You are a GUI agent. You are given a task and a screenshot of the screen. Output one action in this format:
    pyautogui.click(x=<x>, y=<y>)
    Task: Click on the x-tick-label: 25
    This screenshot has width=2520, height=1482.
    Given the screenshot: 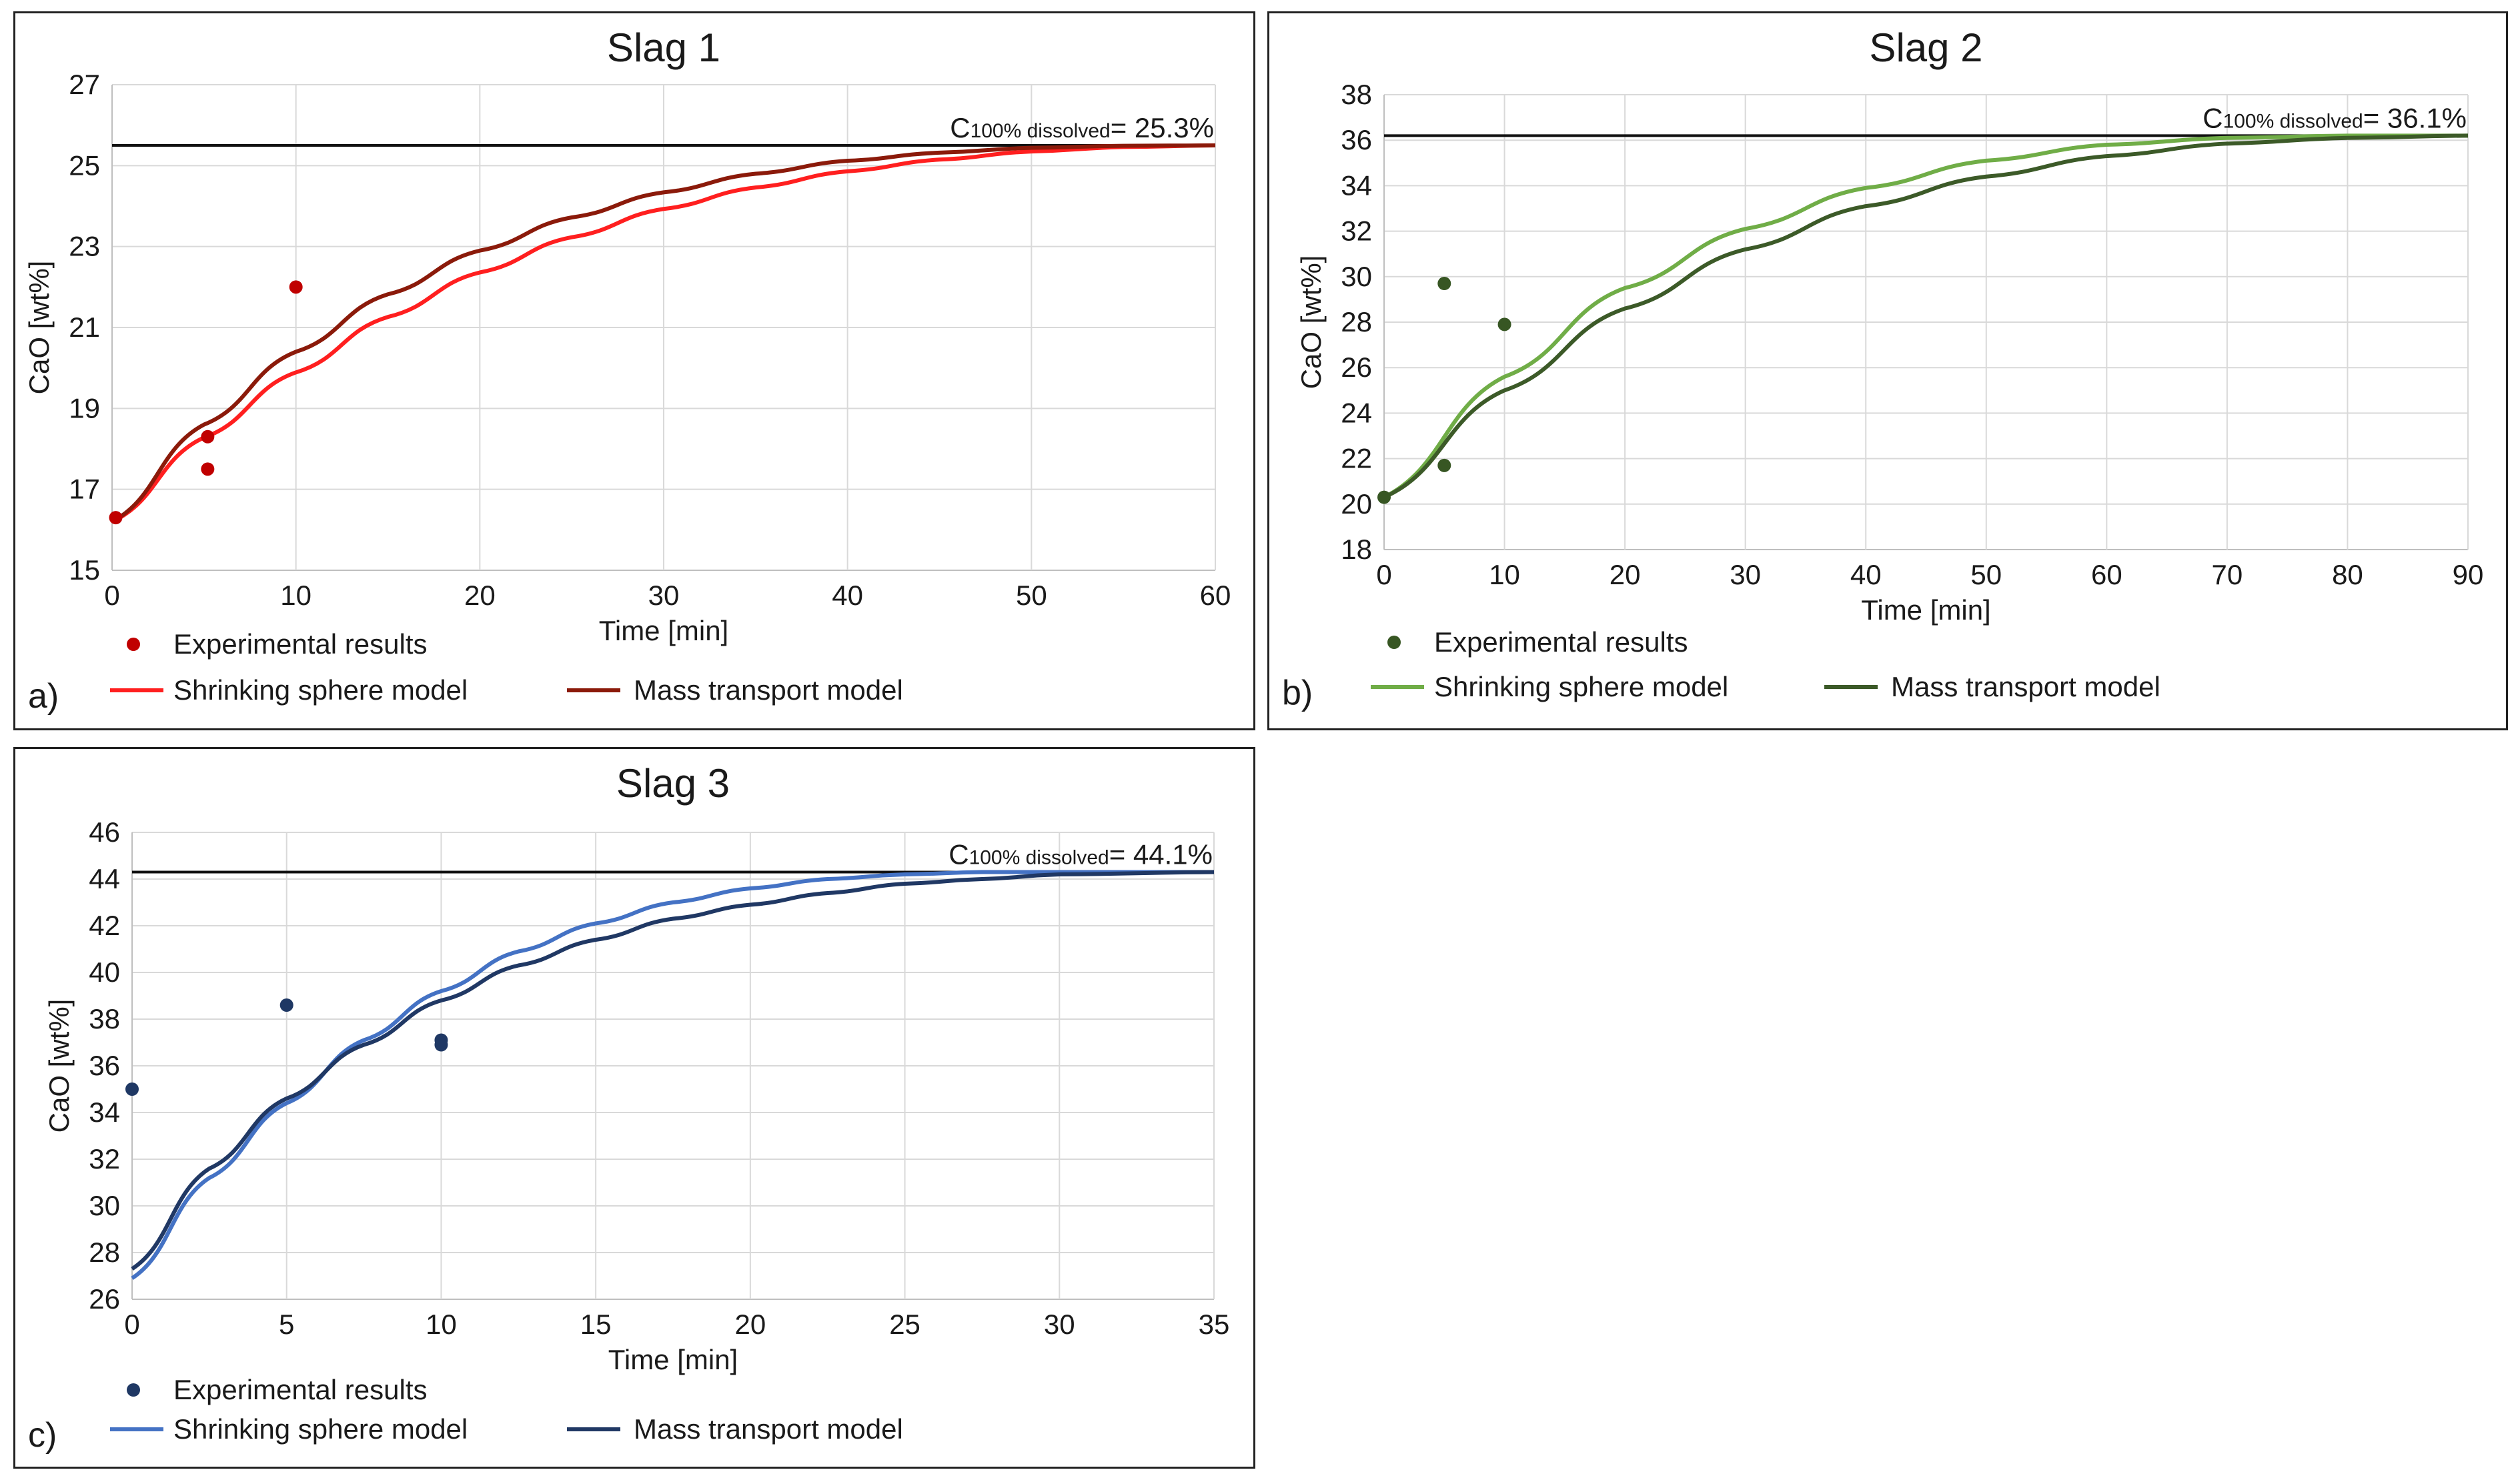 What is the action you would take?
    pyautogui.click(x=904, y=1325)
    